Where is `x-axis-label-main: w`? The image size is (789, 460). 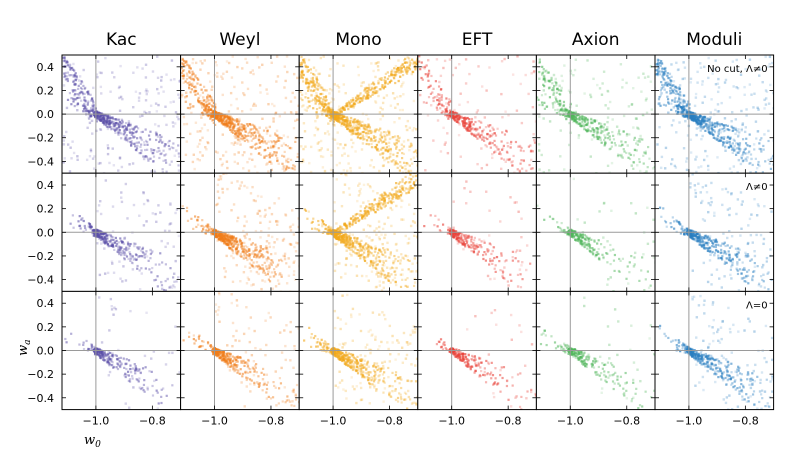 x-axis-label-main: w is located at coordinates (89, 440).